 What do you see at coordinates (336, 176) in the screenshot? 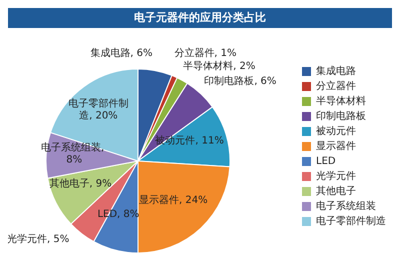
I see `legend-label: 光学元件` at bounding box center [336, 176].